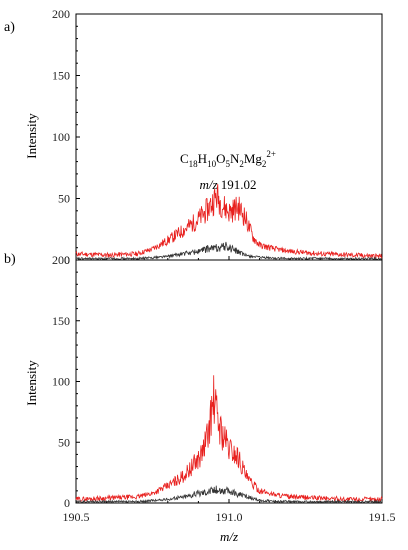  Describe the element at coordinates (229, 517) in the screenshot. I see `x-tick-label: 191.0` at that location.